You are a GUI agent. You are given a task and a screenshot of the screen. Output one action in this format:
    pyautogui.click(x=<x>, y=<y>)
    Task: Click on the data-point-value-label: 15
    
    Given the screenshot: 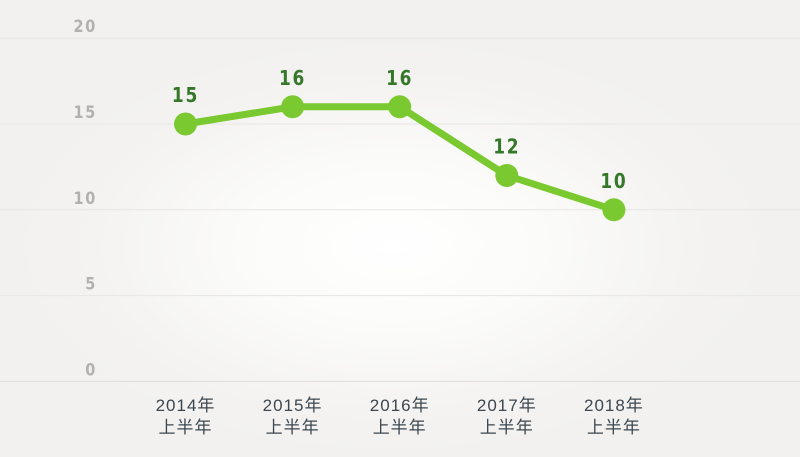 What is the action you would take?
    pyautogui.click(x=185, y=96)
    